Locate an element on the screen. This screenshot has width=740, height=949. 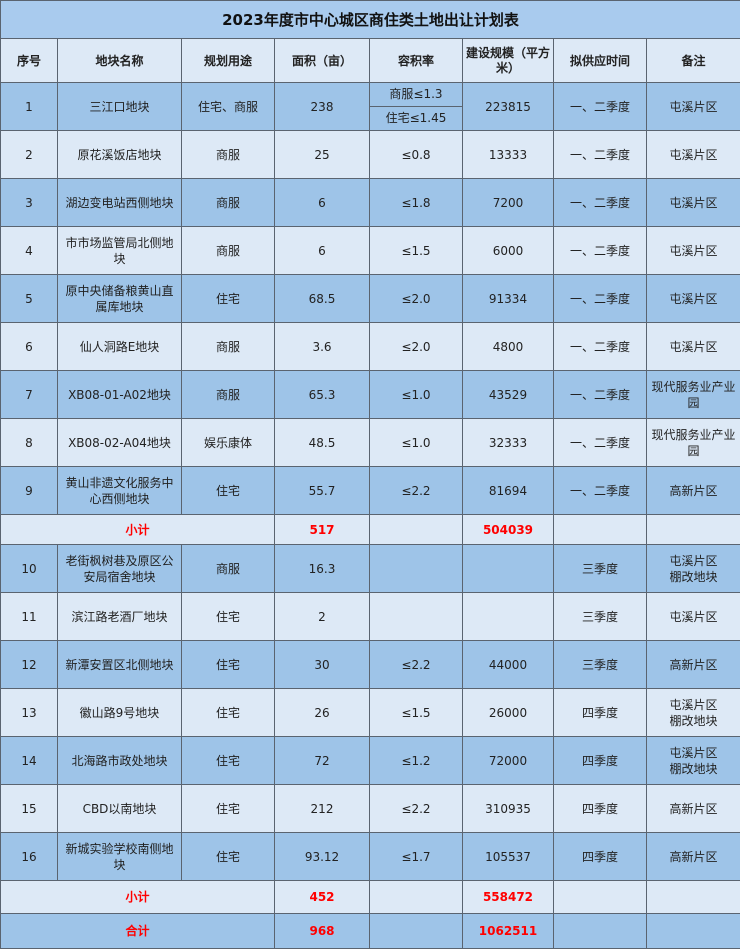
area: 65.3 is located at coordinates (322, 395).